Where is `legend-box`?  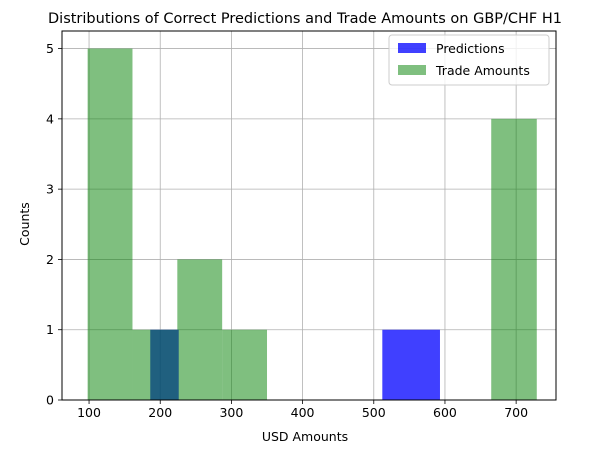
legend-box is located at coordinates (469, 60).